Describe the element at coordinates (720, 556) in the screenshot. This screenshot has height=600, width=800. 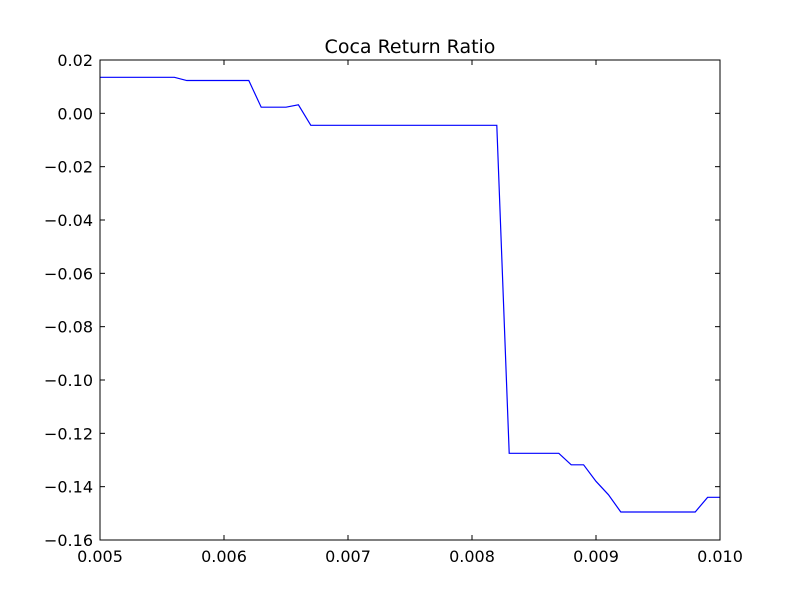
I see `x-tick-label: 0.010` at that location.